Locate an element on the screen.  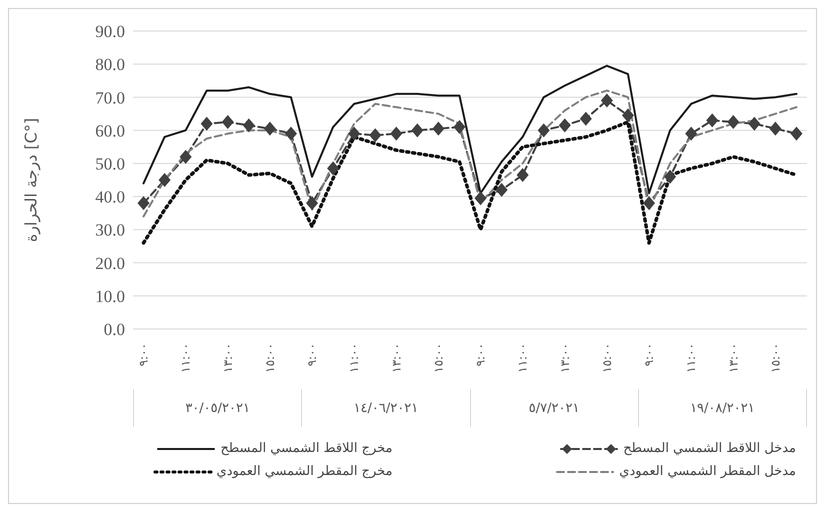
y-tick-label: 40.0 is located at coordinates (110, 197).